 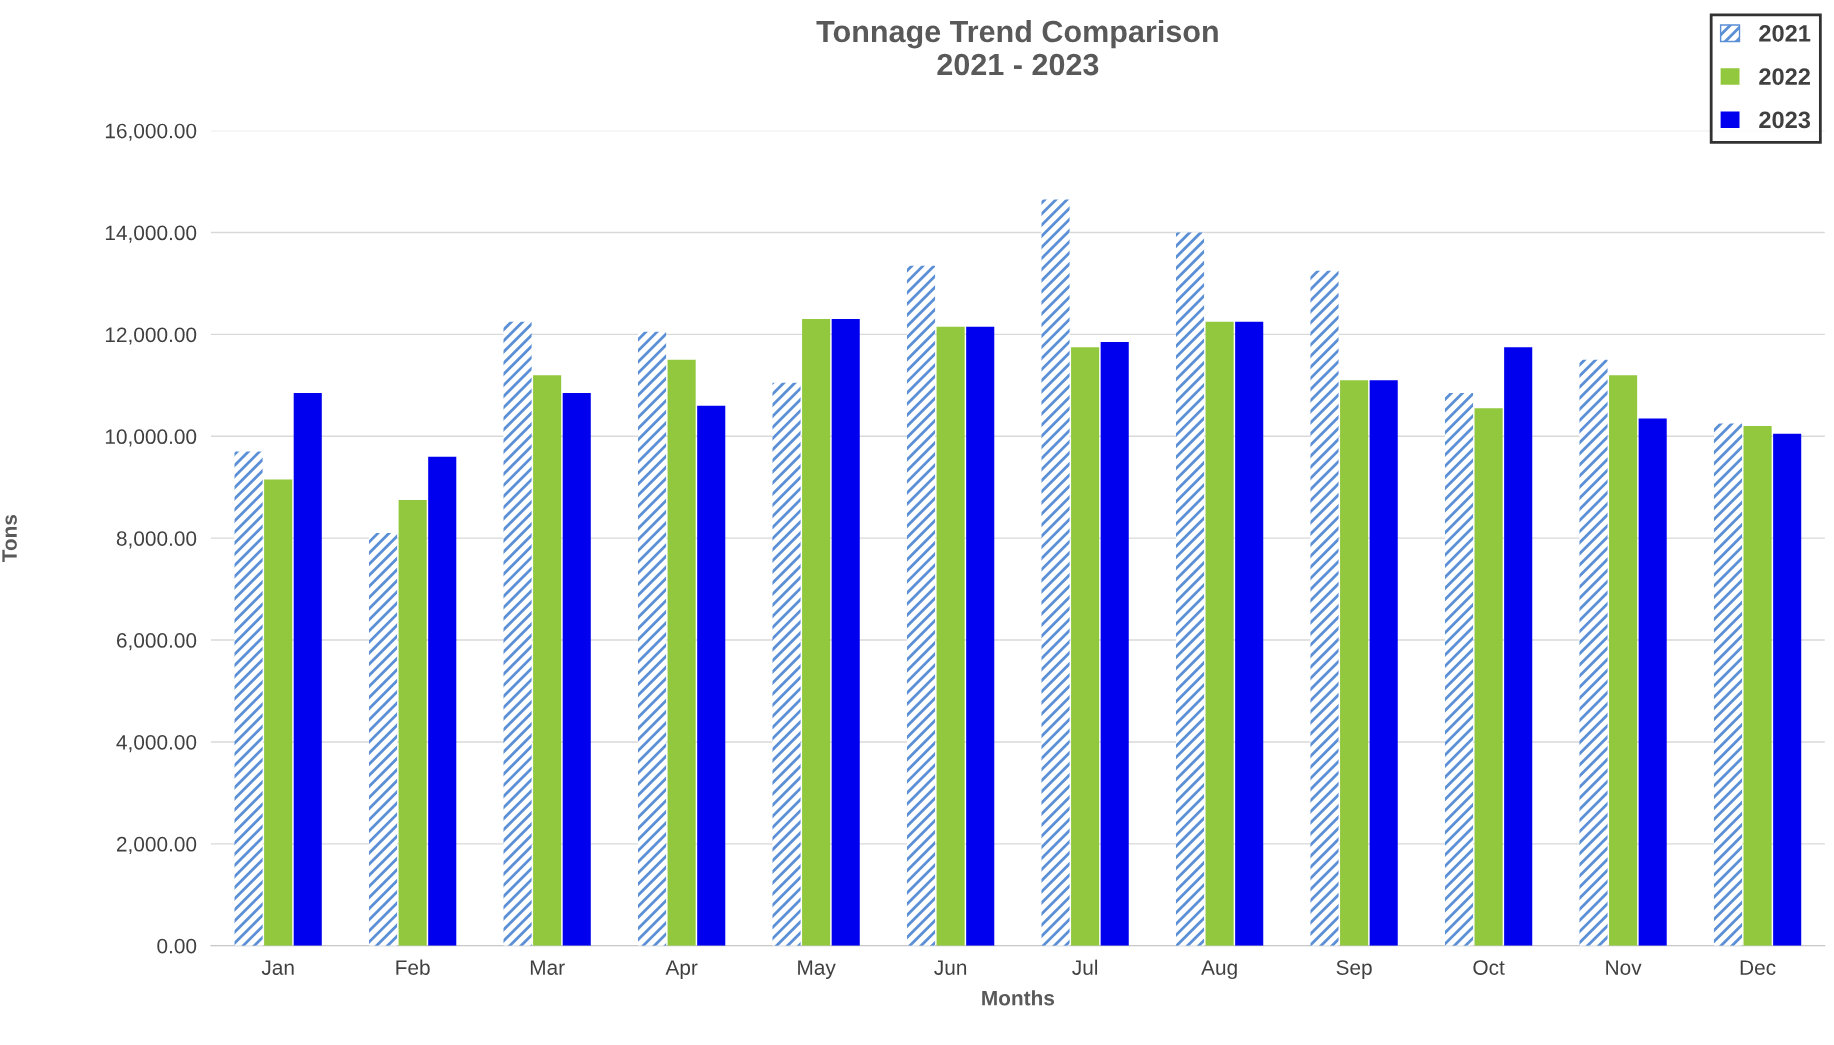 I want to click on x-tick-label: May, so click(x=817, y=970).